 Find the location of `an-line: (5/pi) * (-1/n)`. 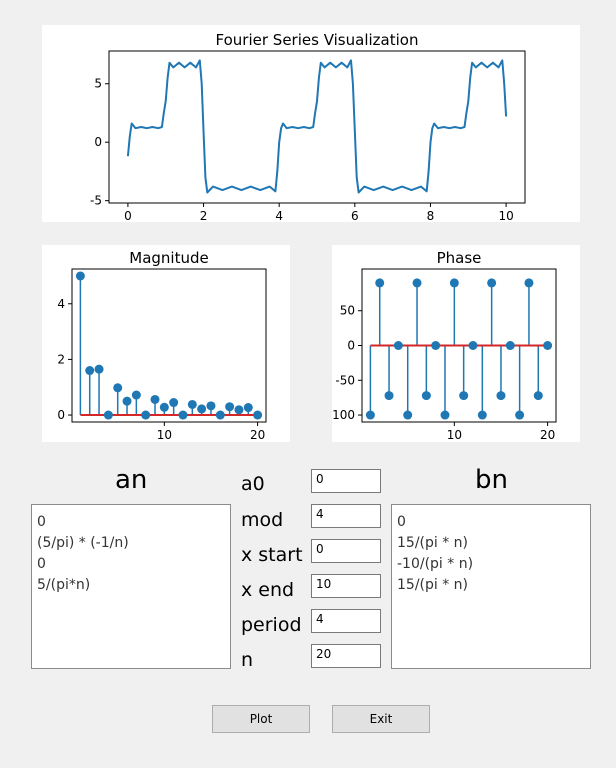

an-line: (5/pi) * (-1/n) is located at coordinates (83, 543).